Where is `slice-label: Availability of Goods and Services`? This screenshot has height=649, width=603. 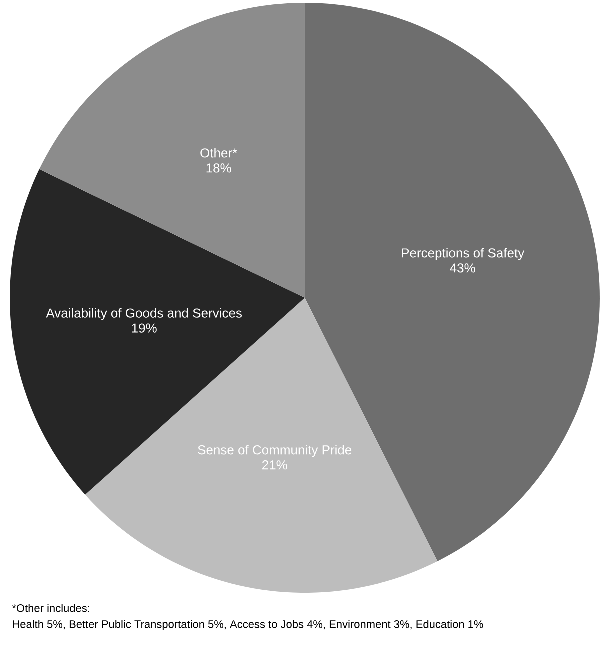 slice-label: Availability of Goods and Services is located at coordinates (144, 314).